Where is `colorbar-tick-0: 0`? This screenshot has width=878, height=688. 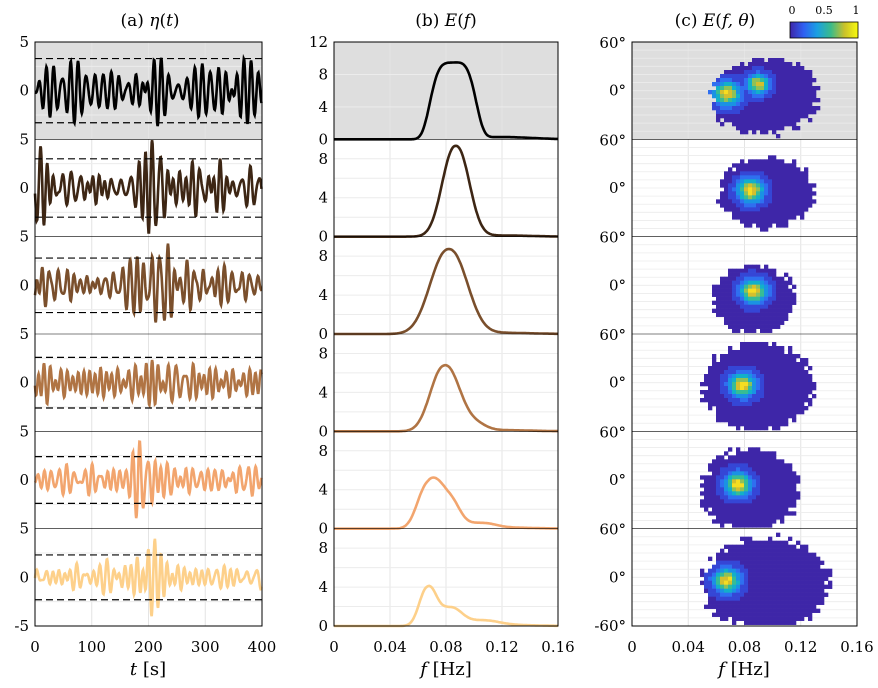 colorbar-tick-0: 0 is located at coordinates (792, 10).